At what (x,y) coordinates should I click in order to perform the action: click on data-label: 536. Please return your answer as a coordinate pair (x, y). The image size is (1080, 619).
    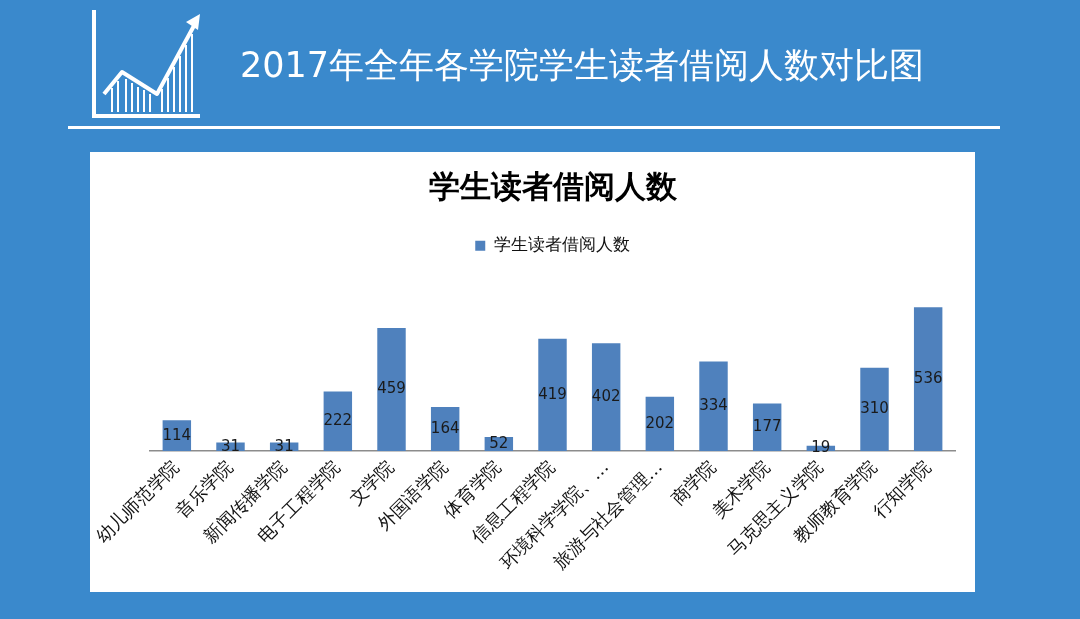
    Looking at the image, I should click on (928, 378).